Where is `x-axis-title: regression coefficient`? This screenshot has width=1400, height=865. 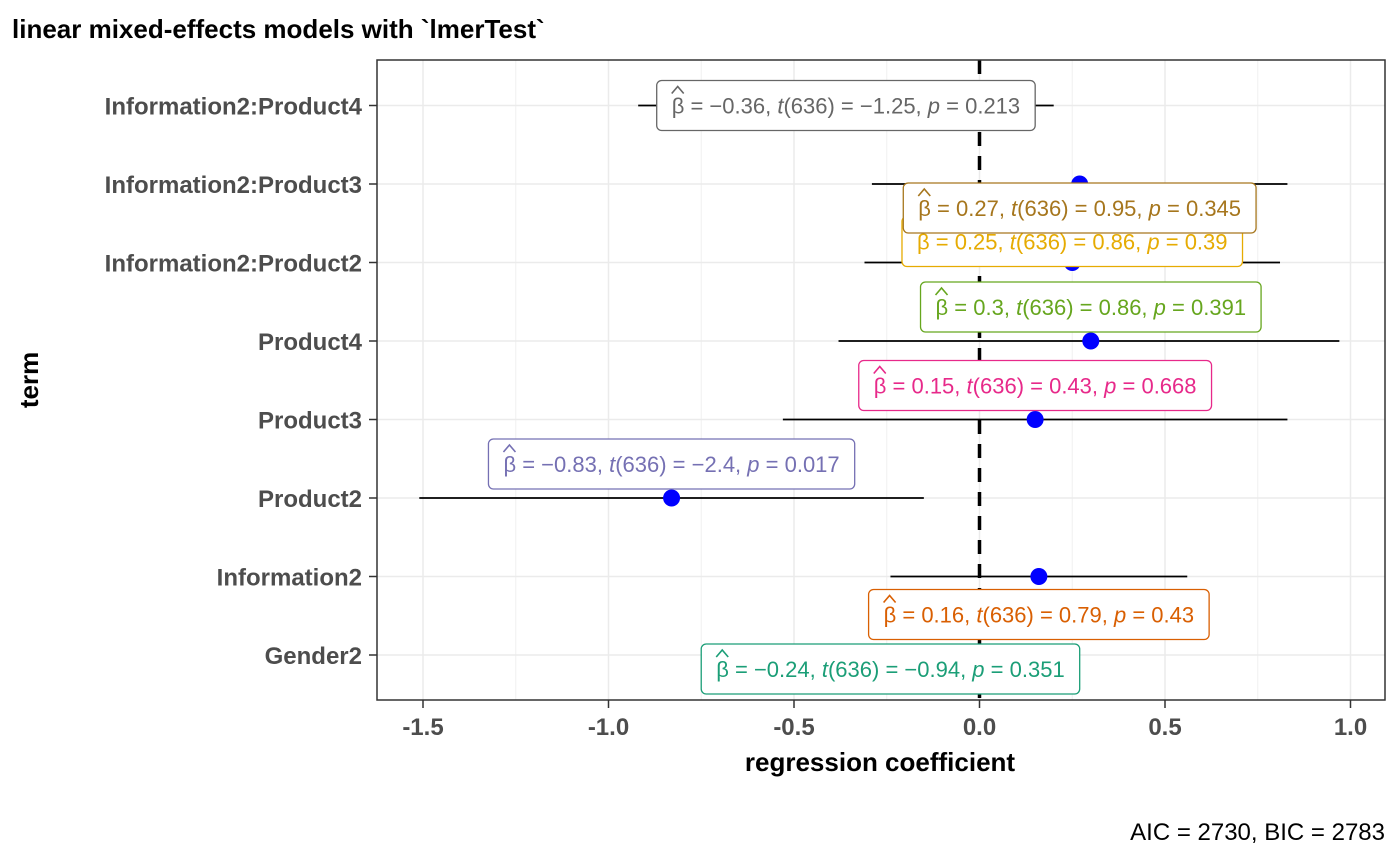
x-axis-title: regression coefficient is located at coordinates (880, 762).